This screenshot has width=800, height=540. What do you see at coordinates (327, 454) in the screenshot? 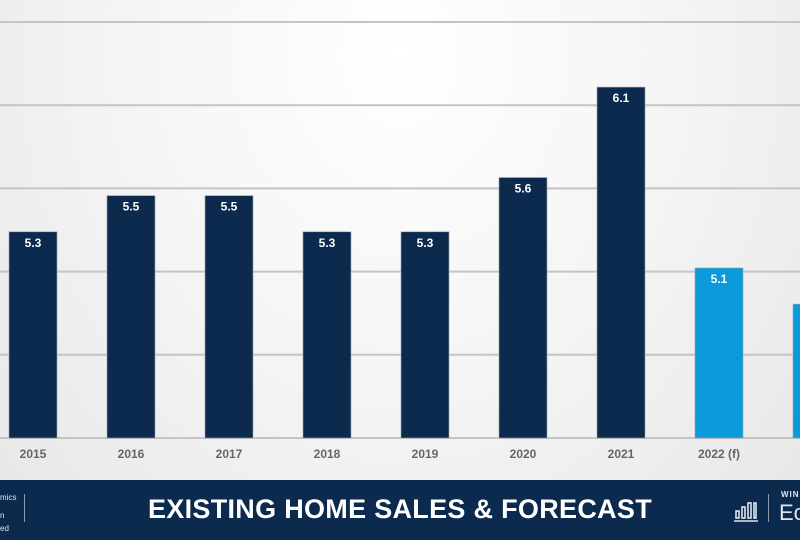
I see `x-tick-label: 2018` at bounding box center [327, 454].